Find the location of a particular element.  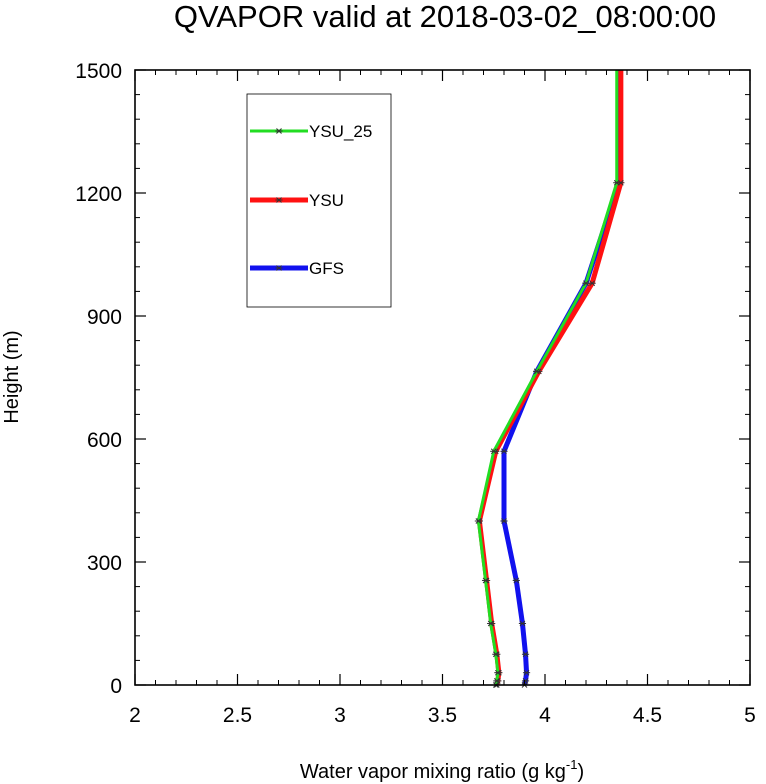

x-tick-label: 2.5 is located at coordinates (237, 715).